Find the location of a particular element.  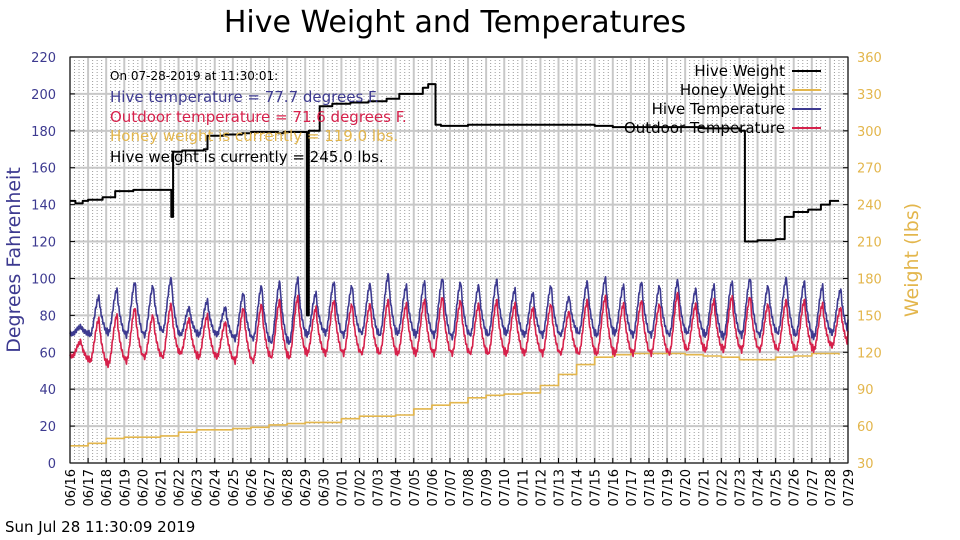

x-tick-label: 07/18 is located at coordinates (650, 487).